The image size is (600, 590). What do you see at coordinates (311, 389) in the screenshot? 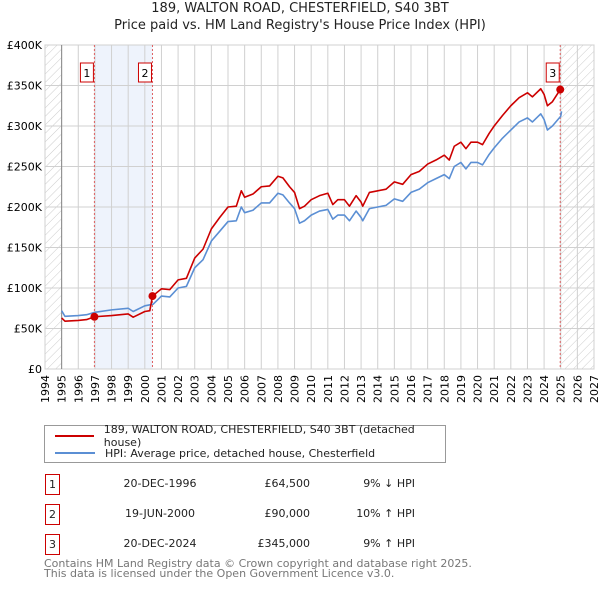
I see `x-tick-label: 2010` at bounding box center [311, 389].